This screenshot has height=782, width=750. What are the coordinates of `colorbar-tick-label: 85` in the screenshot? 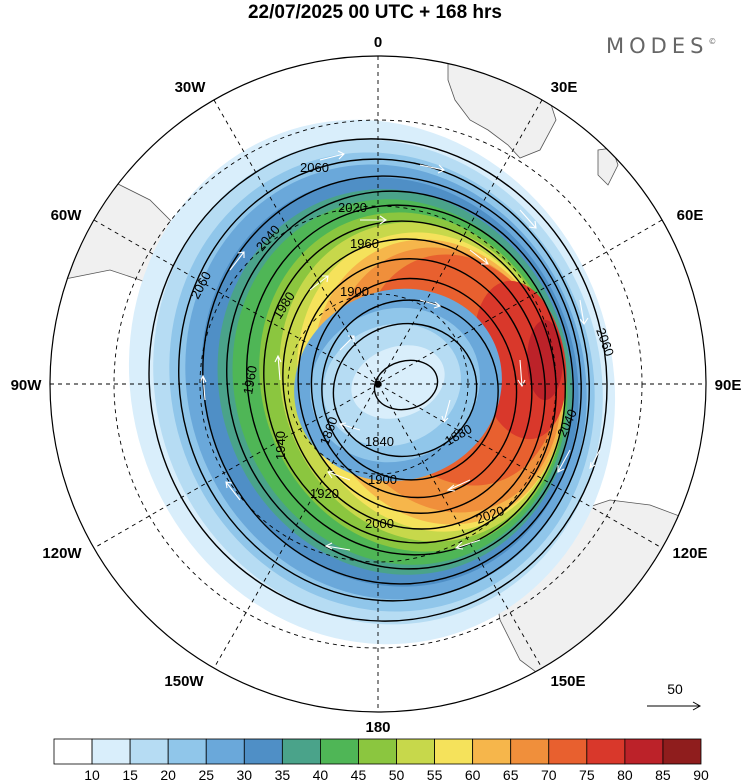 It's located at (663, 774).